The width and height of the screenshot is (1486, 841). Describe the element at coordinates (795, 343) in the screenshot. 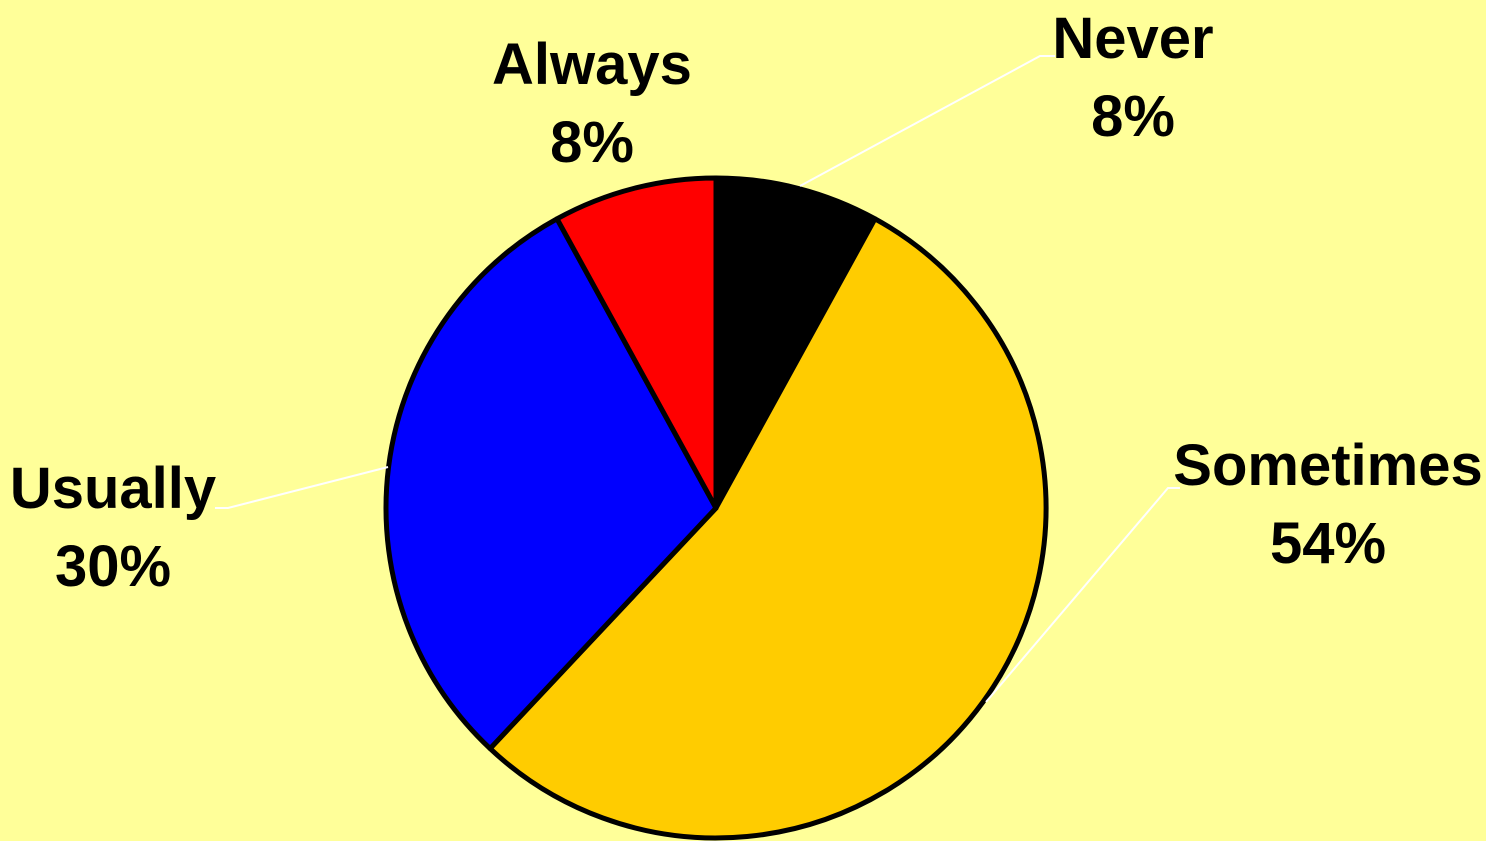

I see `pie-slice-never` at that location.